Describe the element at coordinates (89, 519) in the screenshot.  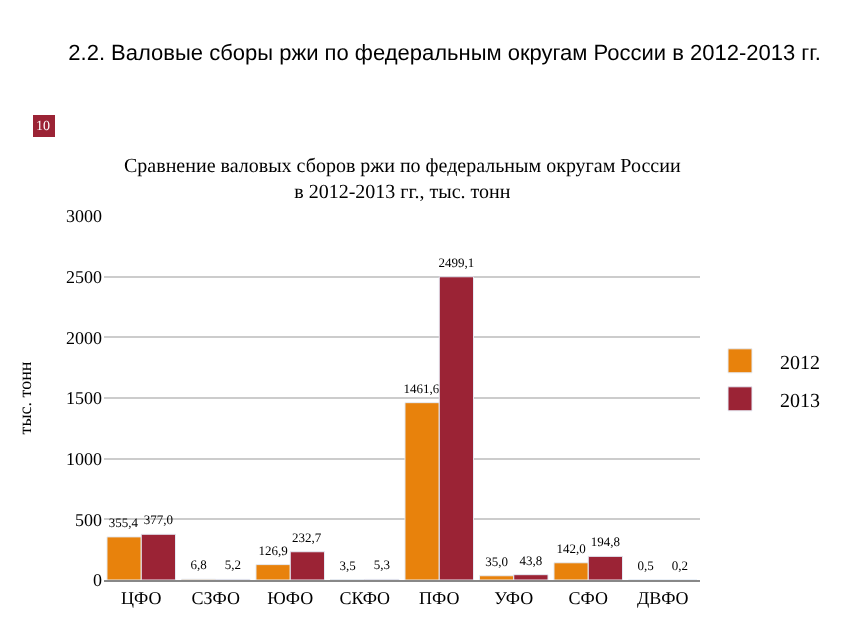
I see `y-tick-label: 500` at that location.